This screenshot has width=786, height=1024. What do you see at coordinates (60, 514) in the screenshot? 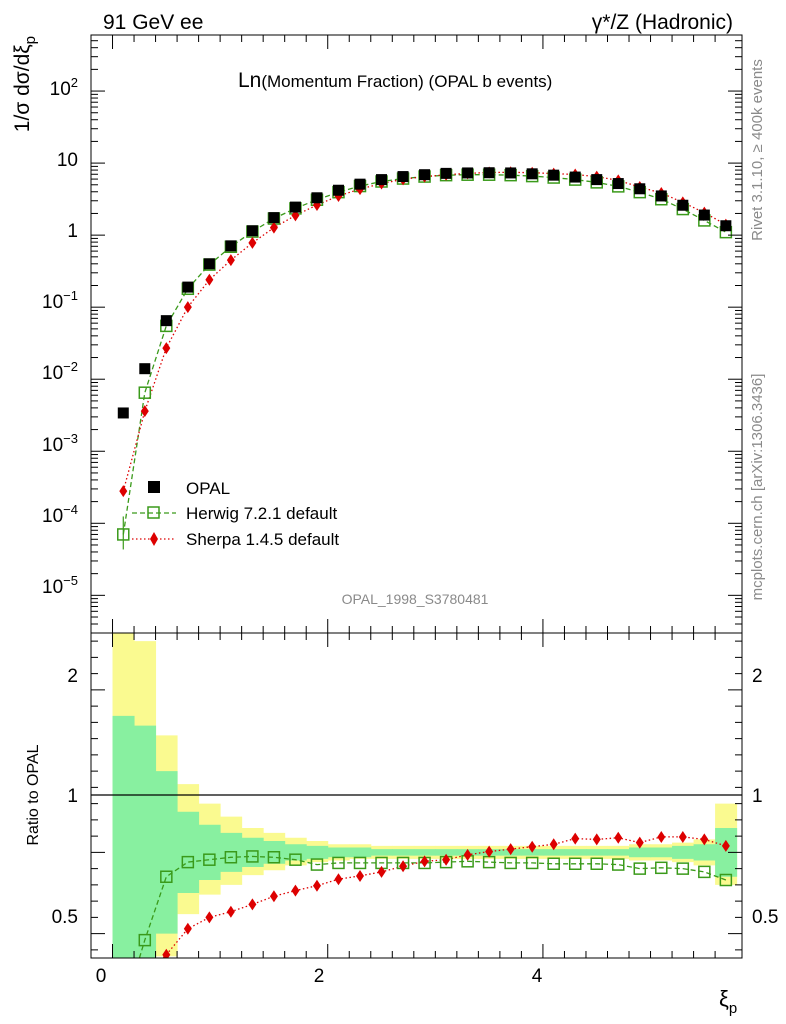
I see `y-tick-label-0.0001: 10⁻⁴` at bounding box center [60, 514].